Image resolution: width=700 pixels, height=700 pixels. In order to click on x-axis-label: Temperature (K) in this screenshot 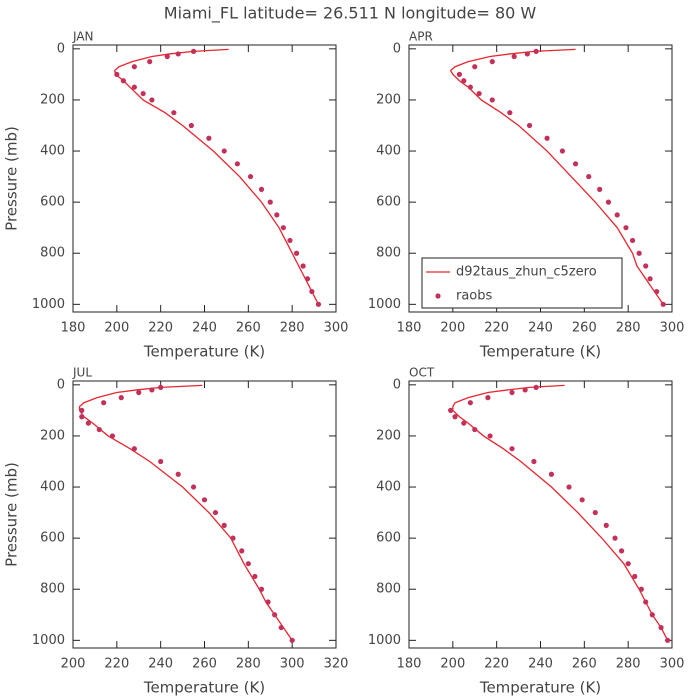, I will do `click(204, 688)`.